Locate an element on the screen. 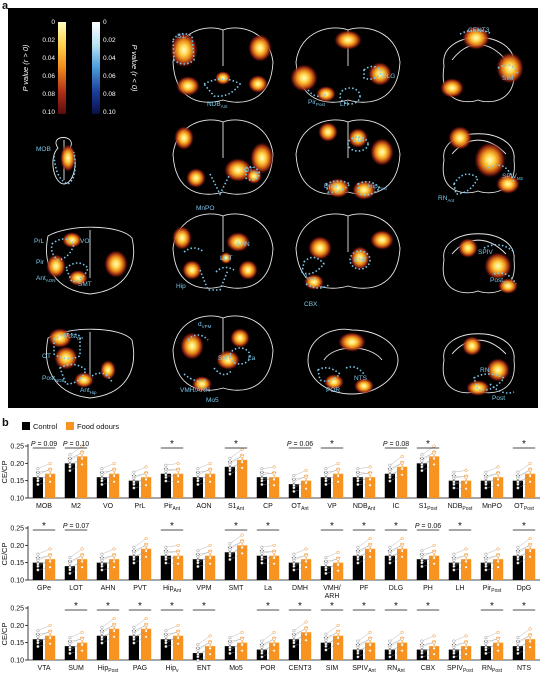 The image size is (546, 685). y-axis-label: CE/CP is located at coordinates (4, 634).